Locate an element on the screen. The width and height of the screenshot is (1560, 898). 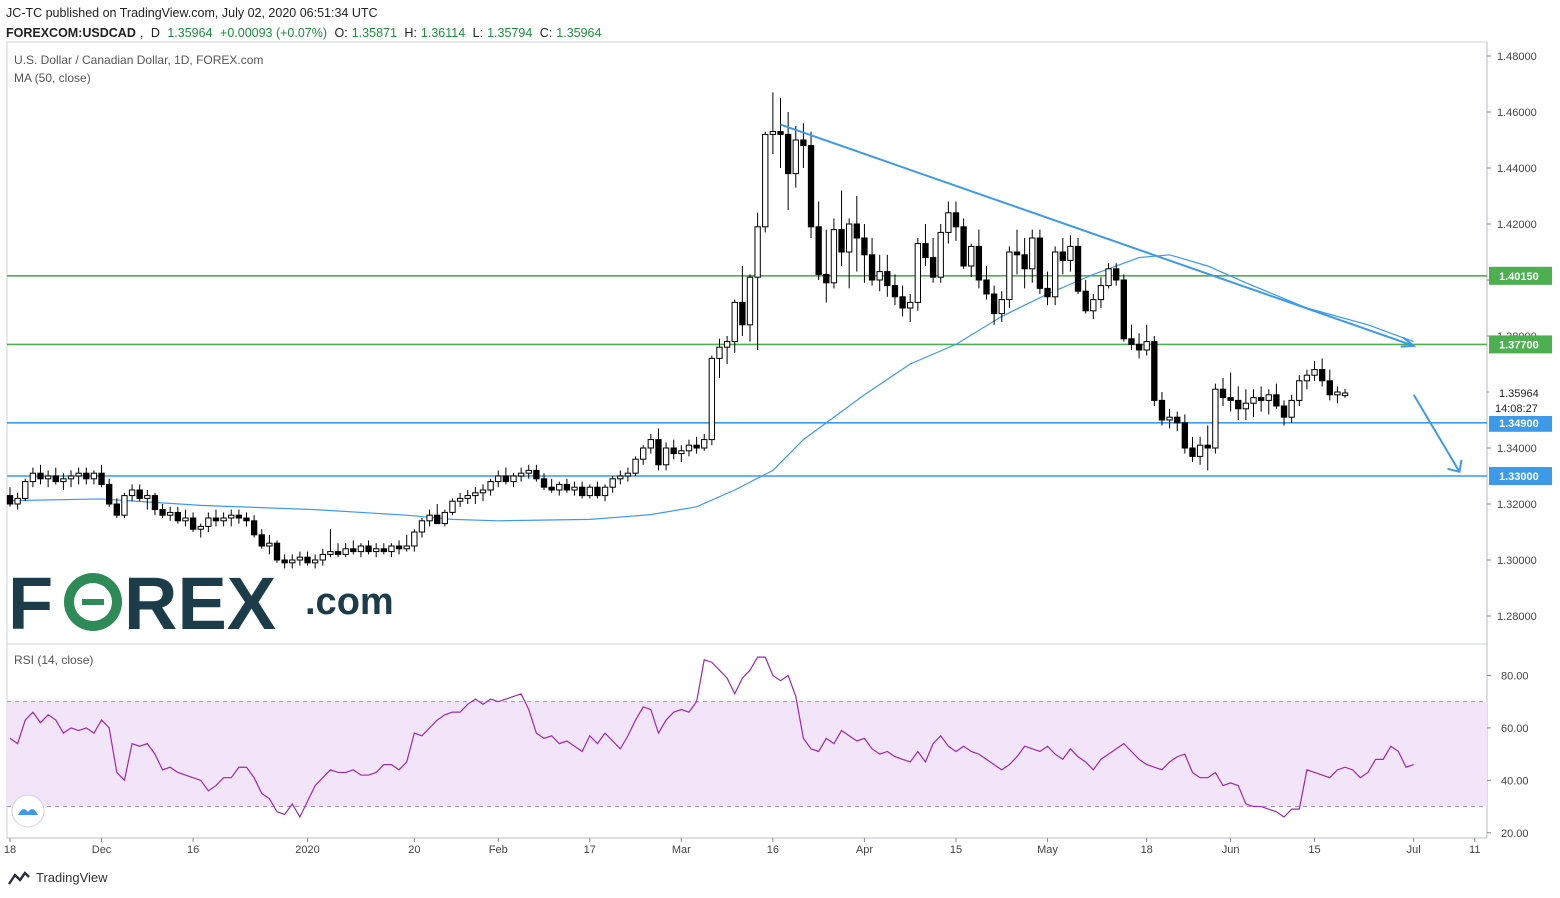
level-badge-label: 1.40150 is located at coordinates (1519, 277).